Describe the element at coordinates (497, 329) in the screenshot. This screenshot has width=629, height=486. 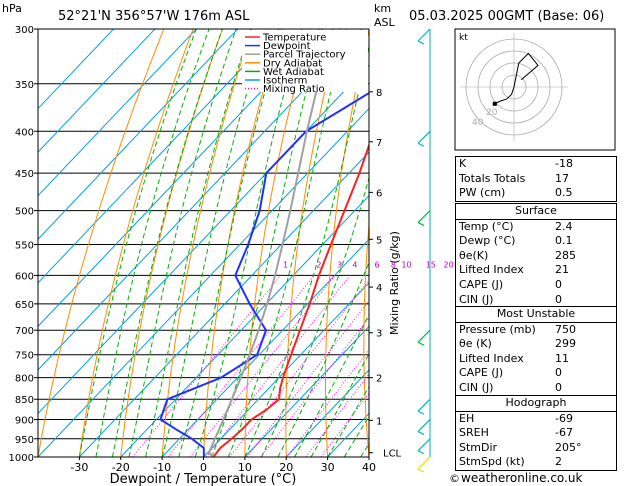
I see `index-label: Pressure (mb)` at that location.